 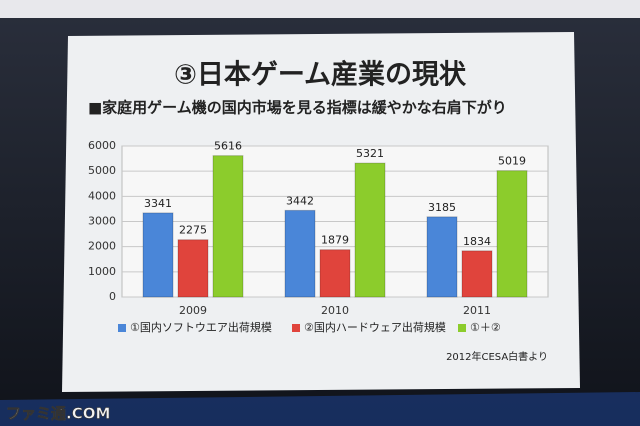 What do you see at coordinates (335, 310) in the screenshot?
I see `x-tick-label: 2010` at bounding box center [335, 310].